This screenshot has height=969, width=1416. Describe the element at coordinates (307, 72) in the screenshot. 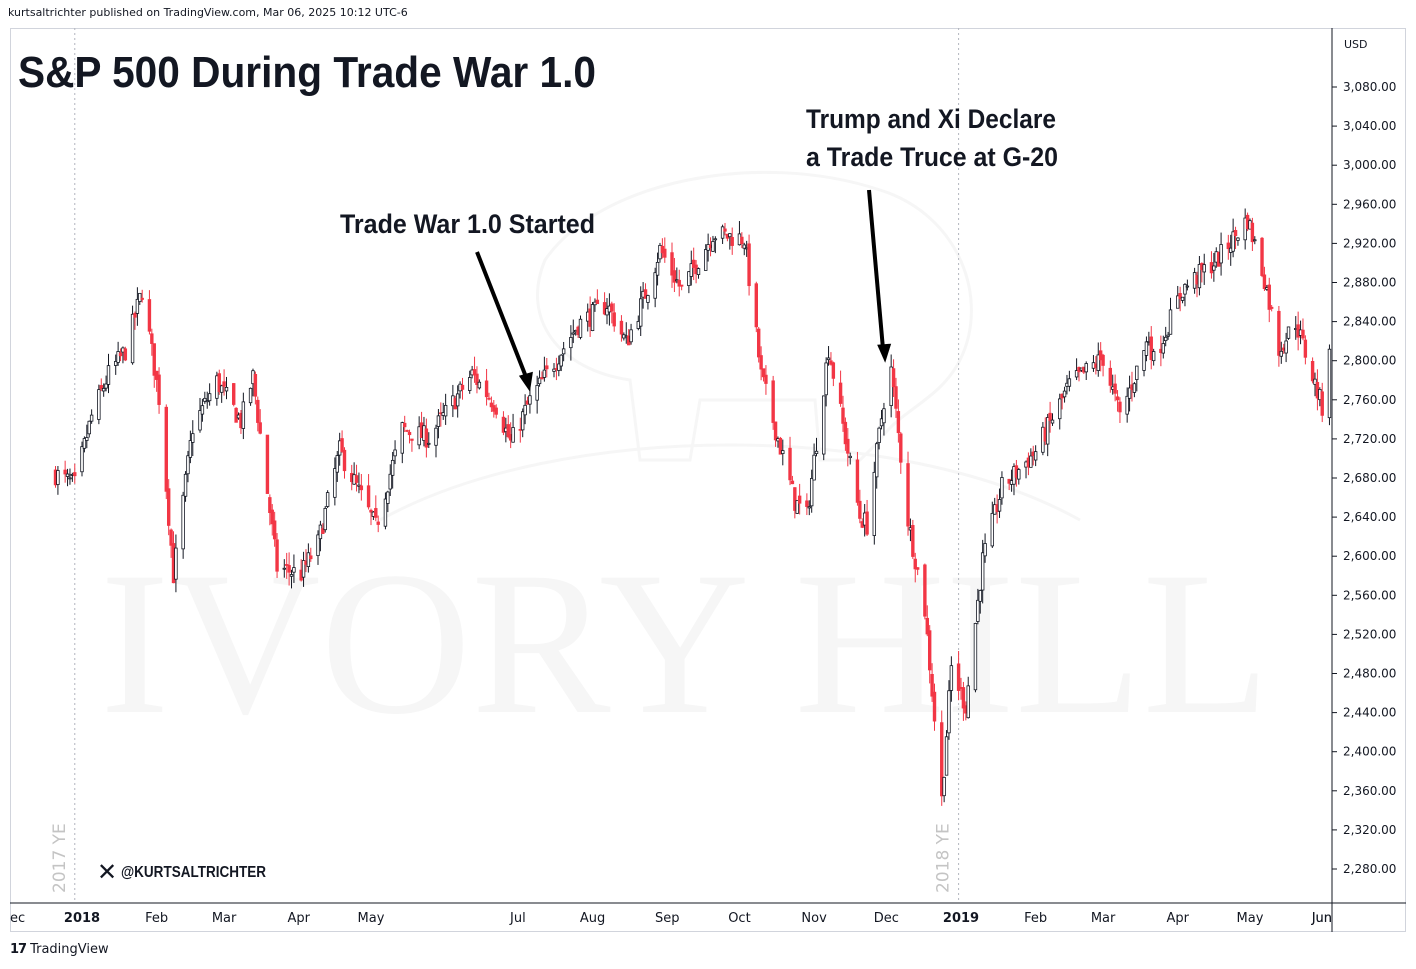

I see `chart-title: S&P 500 During Trade War 1.0` at that location.